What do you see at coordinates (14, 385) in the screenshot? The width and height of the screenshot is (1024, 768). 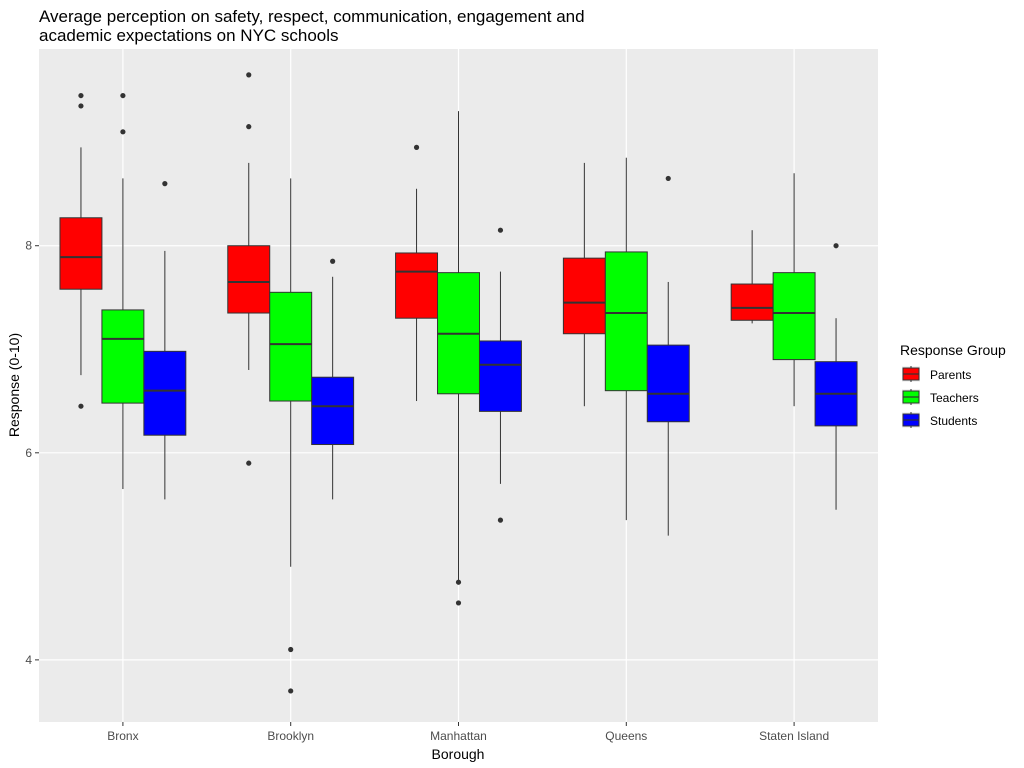 I see `y-axis-title: Response (0-10)` at bounding box center [14, 385].